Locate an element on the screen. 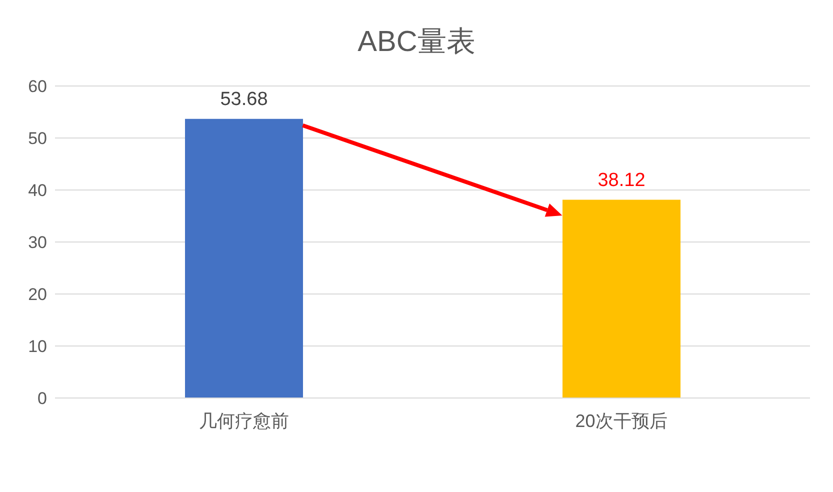 This screenshot has height=492, width=833. data-label: 38.12 is located at coordinates (622, 180).